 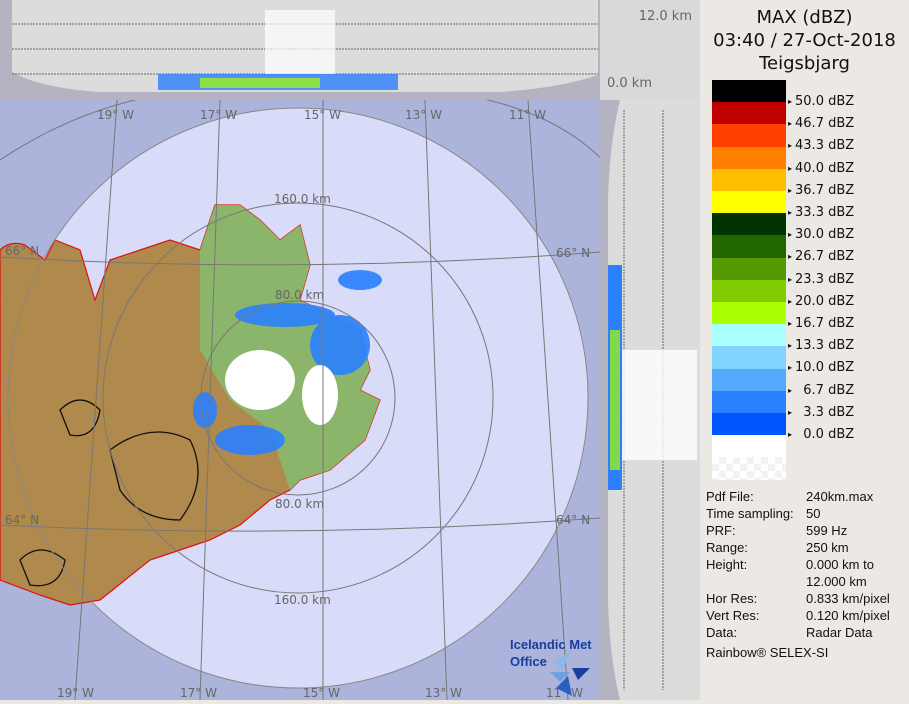 What do you see at coordinates (767, 652) in the screenshot?
I see `footer-credit: Rainbow® SELEX-SI` at bounding box center [767, 652].